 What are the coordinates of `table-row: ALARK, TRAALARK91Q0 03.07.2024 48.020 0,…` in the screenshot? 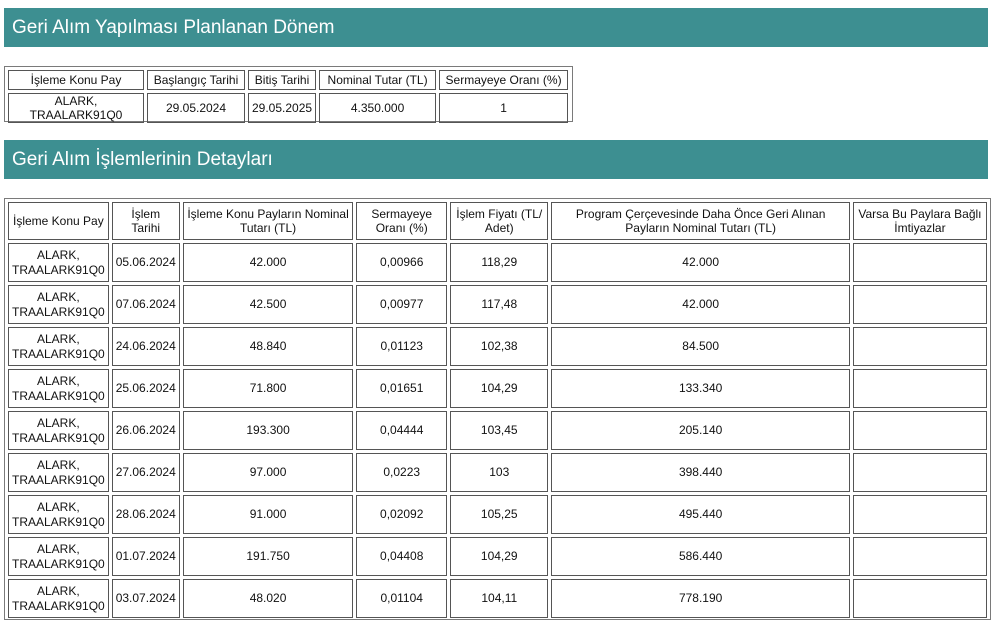 It's located at (497, 598).